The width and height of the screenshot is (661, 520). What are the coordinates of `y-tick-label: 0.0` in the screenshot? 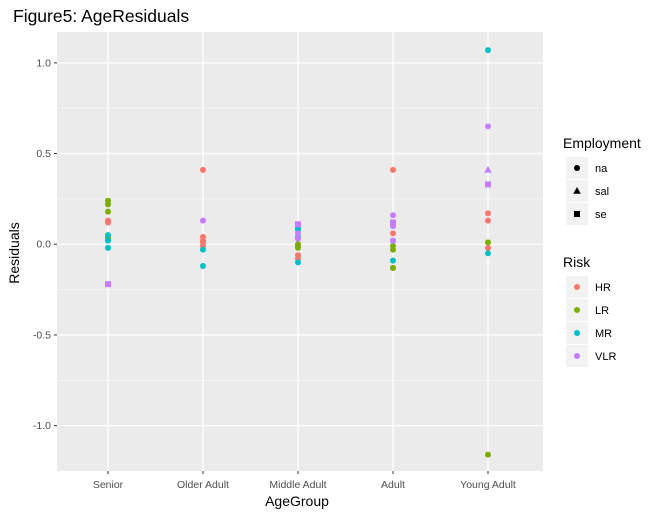 It's located at (43, 245).